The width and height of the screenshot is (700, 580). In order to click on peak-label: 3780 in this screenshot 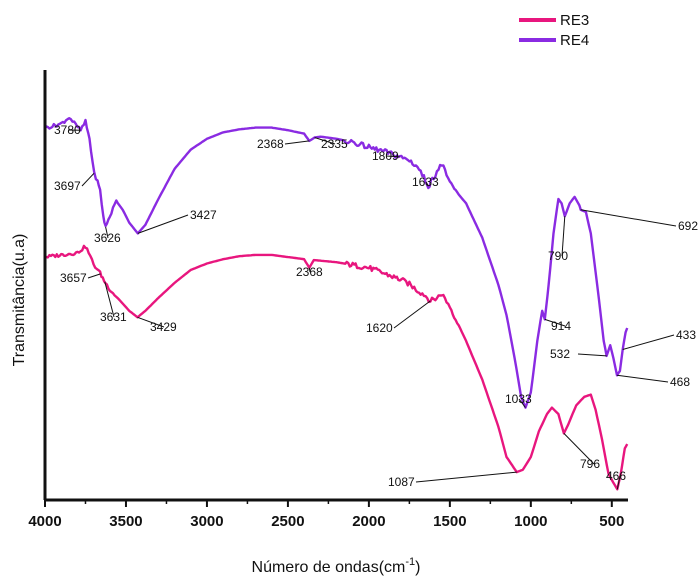, I will do `click(67, 130)`.